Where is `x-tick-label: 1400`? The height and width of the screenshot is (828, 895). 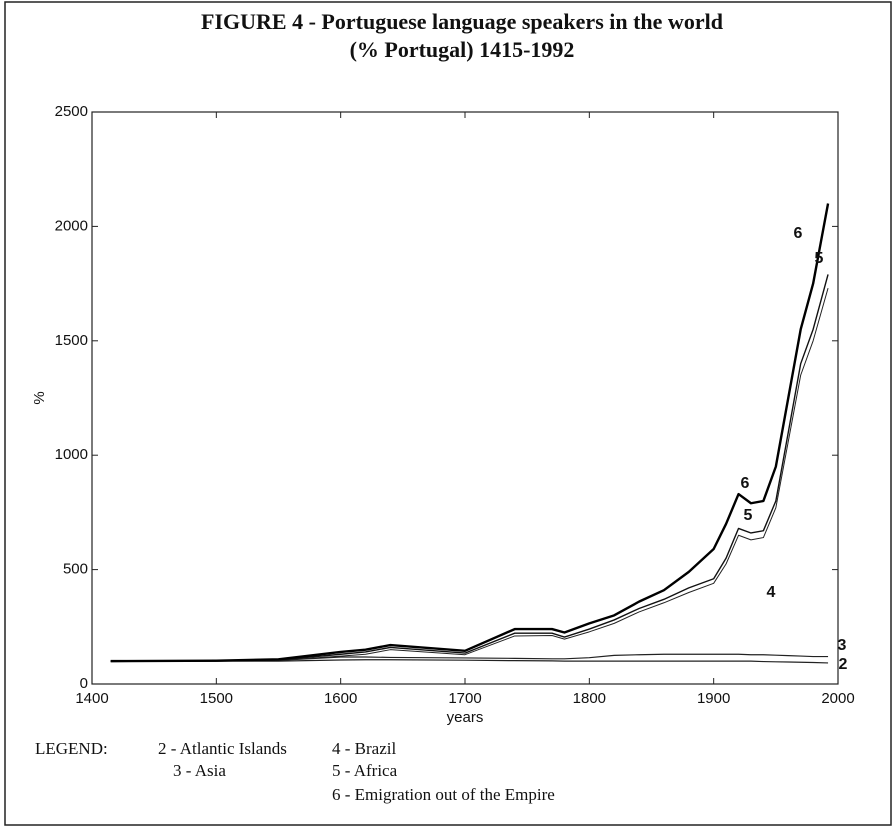 x-tick-label: 1400 is located at coordinates (91, 698).